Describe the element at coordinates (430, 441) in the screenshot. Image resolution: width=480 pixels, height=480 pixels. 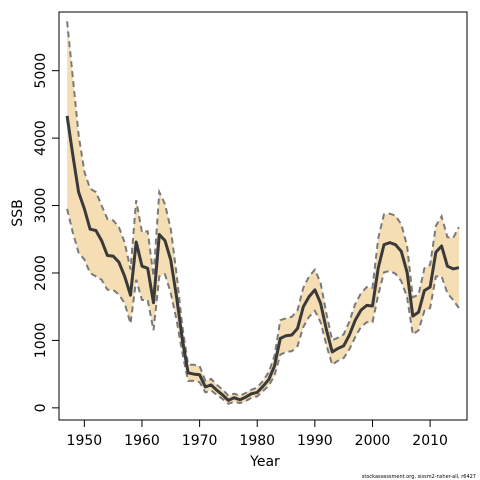
I see `x-tick-label: 2010` at that location.